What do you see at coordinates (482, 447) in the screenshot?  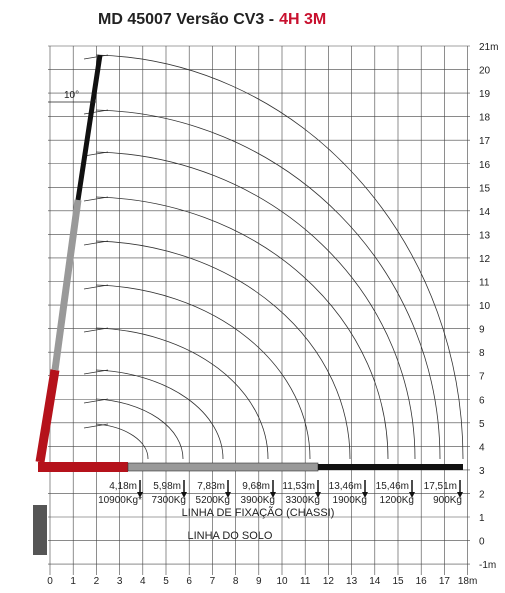 I see `y-label: 4` at bounding box center [482, 447].